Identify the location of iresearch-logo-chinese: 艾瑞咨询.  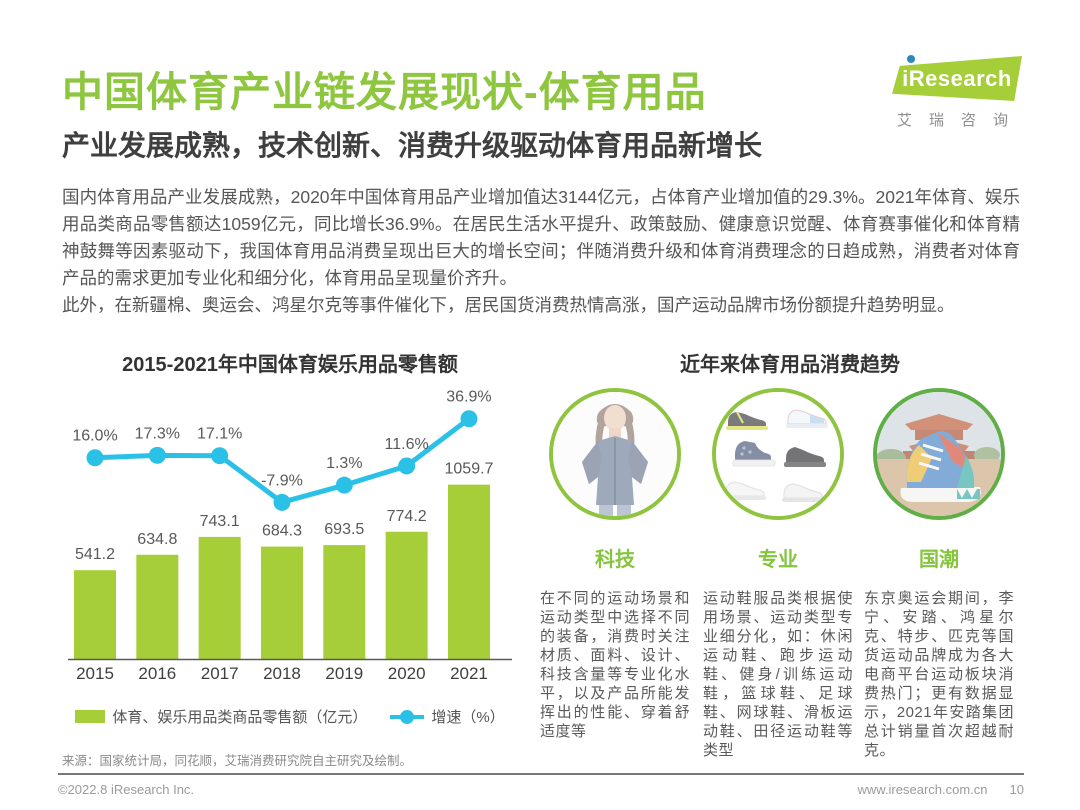
(961, 120).